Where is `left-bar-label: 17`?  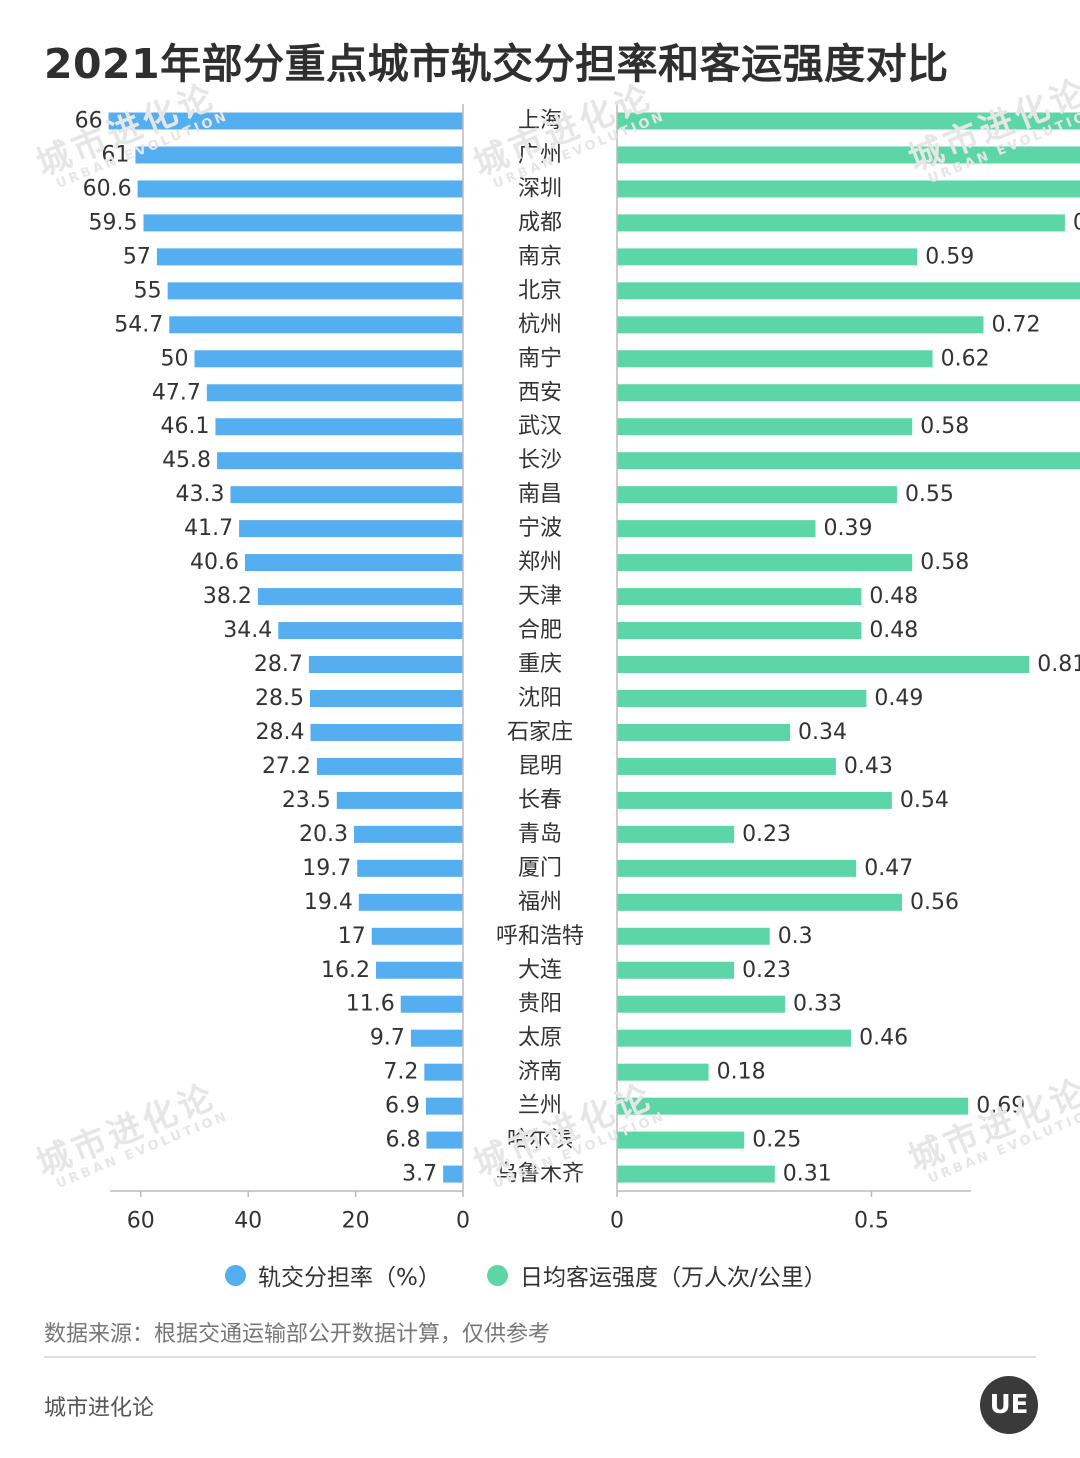 left-bar-label: 17 is located at coordinates (352, 936).